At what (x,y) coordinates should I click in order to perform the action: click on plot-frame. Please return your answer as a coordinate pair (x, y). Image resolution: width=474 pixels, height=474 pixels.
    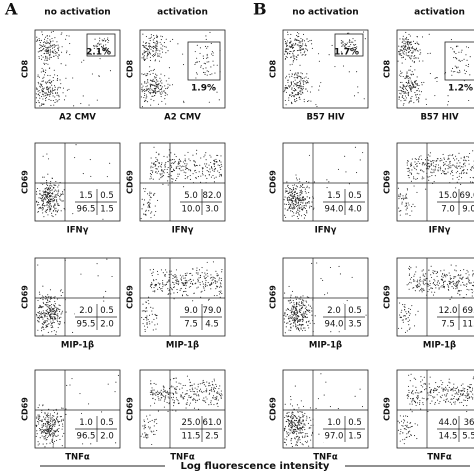
    Looking at the image, I should click on (77, 297).